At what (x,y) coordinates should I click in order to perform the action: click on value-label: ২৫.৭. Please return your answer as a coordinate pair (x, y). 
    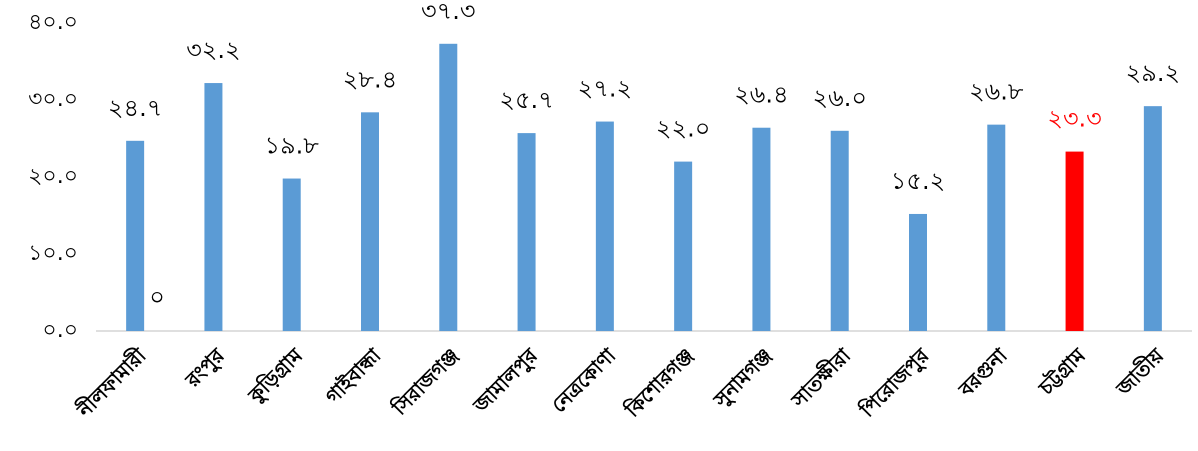
    Looking at the image, I should click on (526, 100).